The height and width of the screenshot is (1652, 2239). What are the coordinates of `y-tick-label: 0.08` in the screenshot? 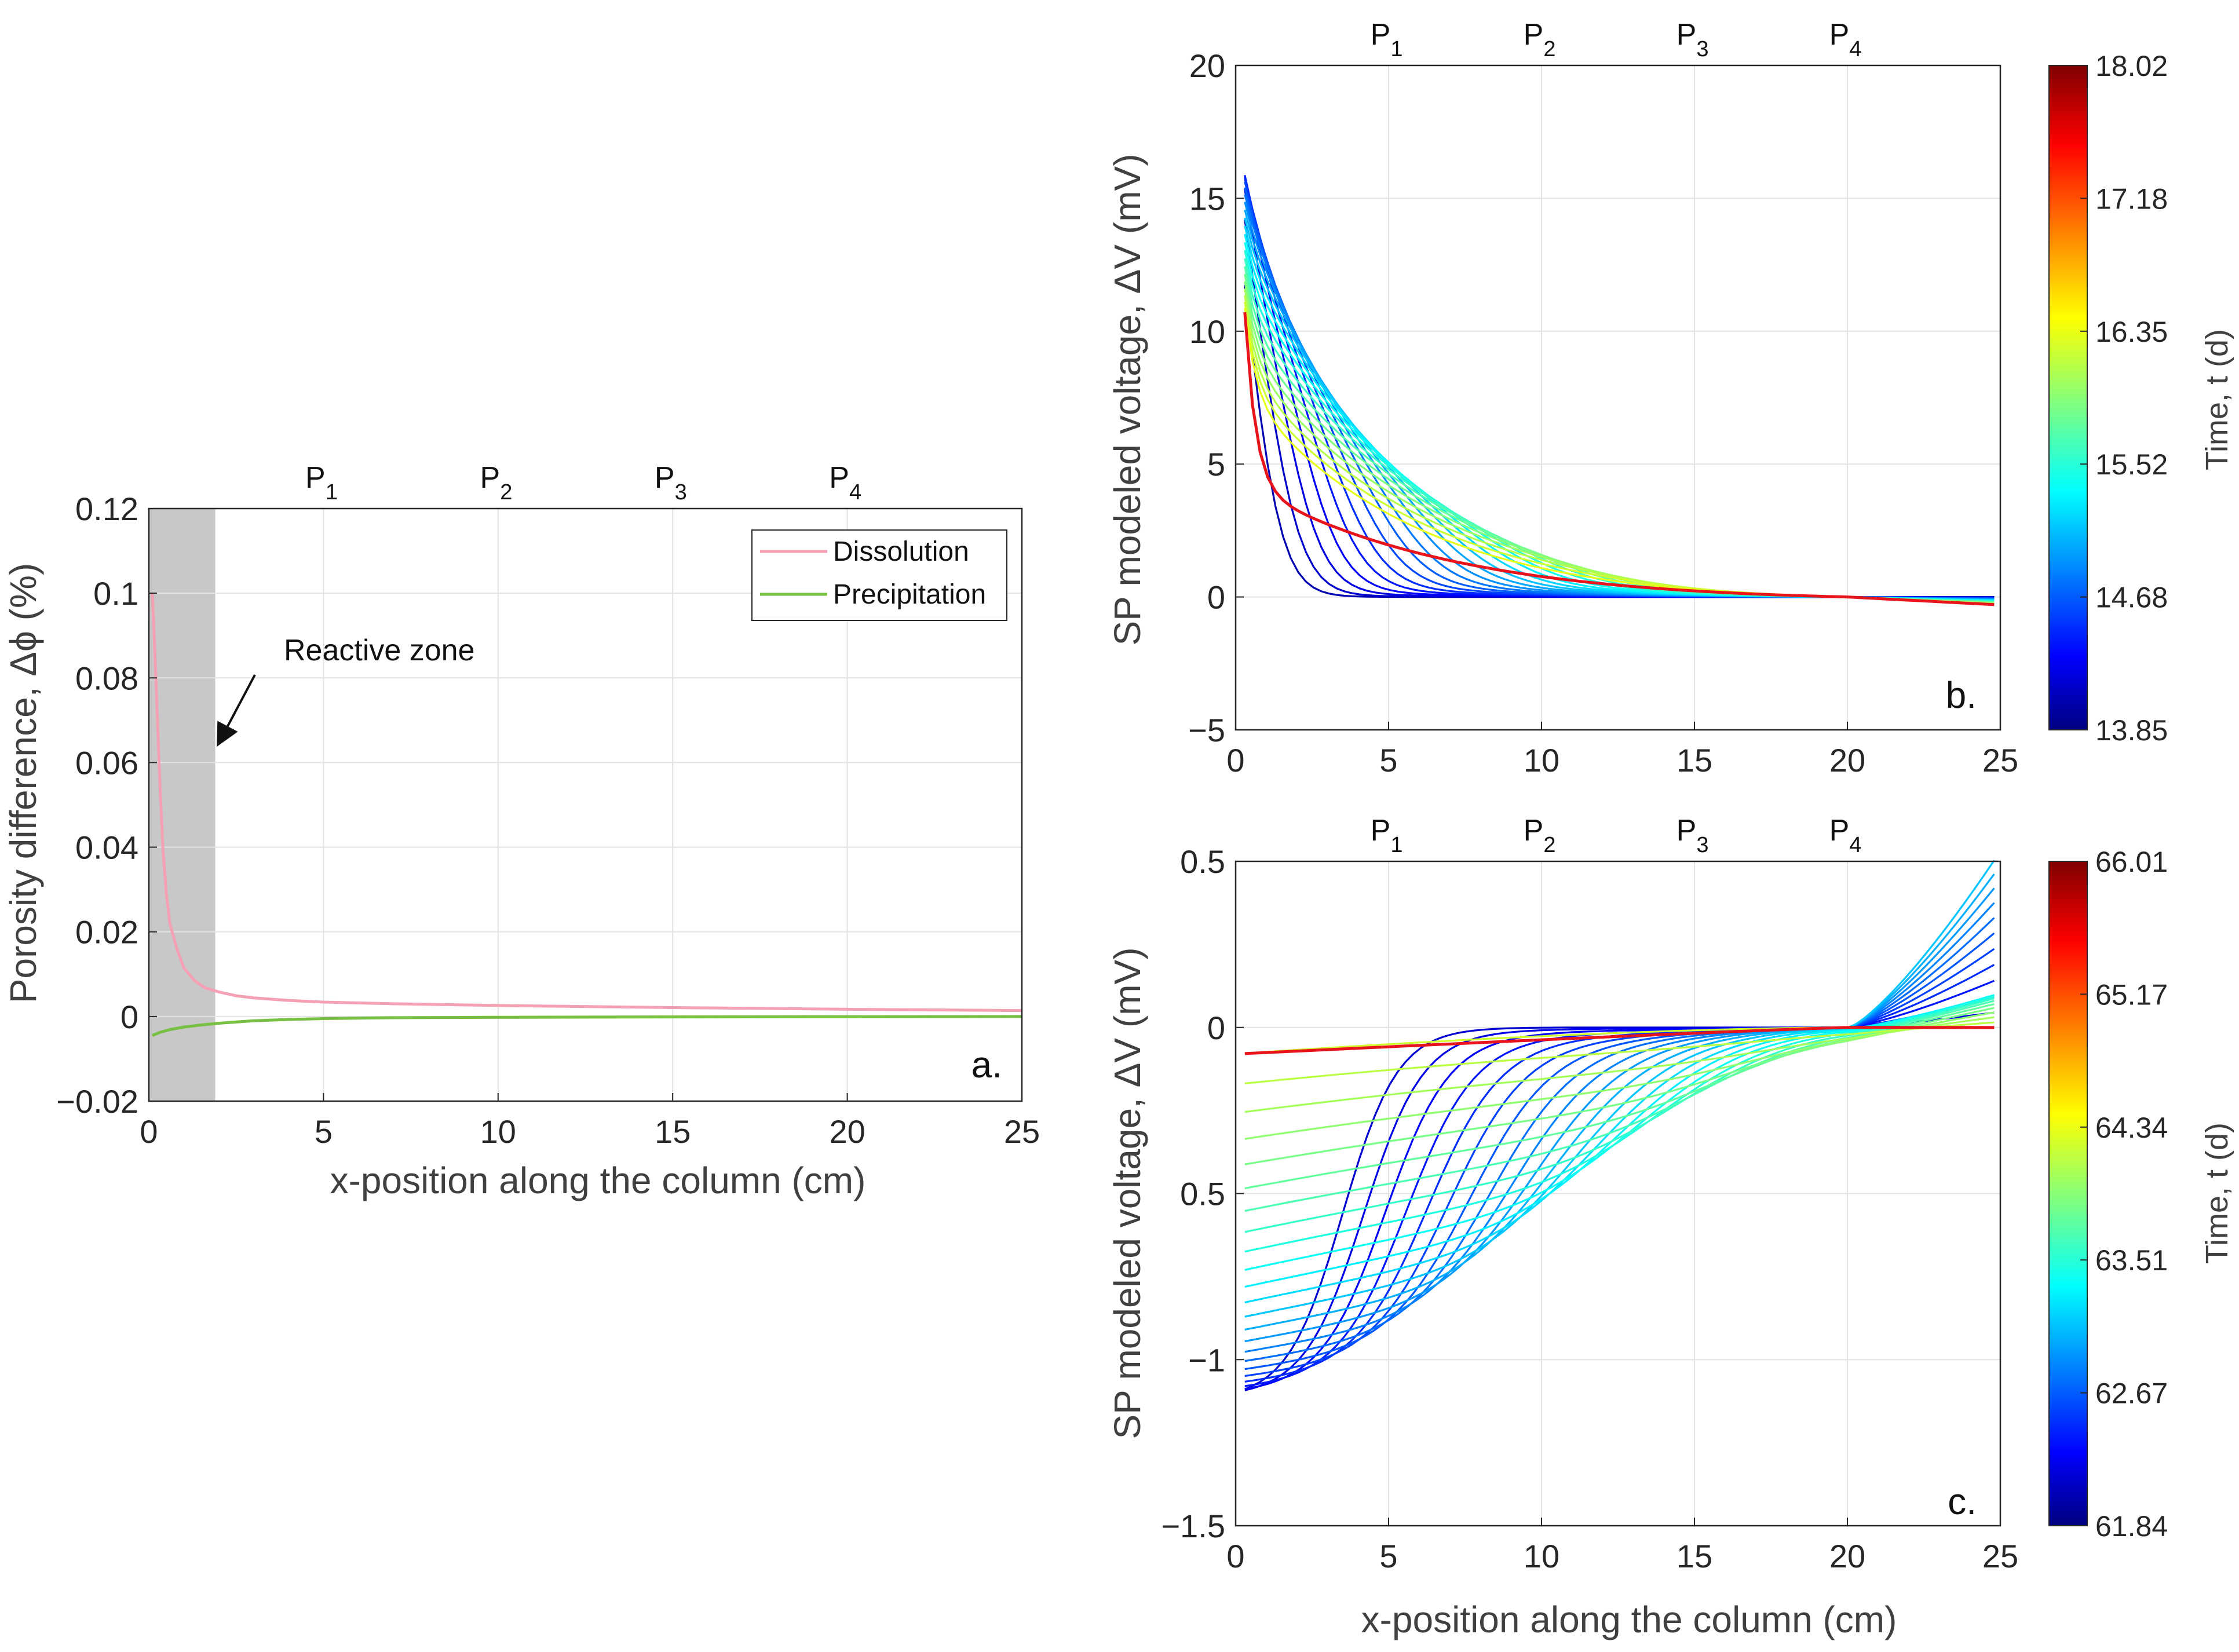 It's located at (107, 678).